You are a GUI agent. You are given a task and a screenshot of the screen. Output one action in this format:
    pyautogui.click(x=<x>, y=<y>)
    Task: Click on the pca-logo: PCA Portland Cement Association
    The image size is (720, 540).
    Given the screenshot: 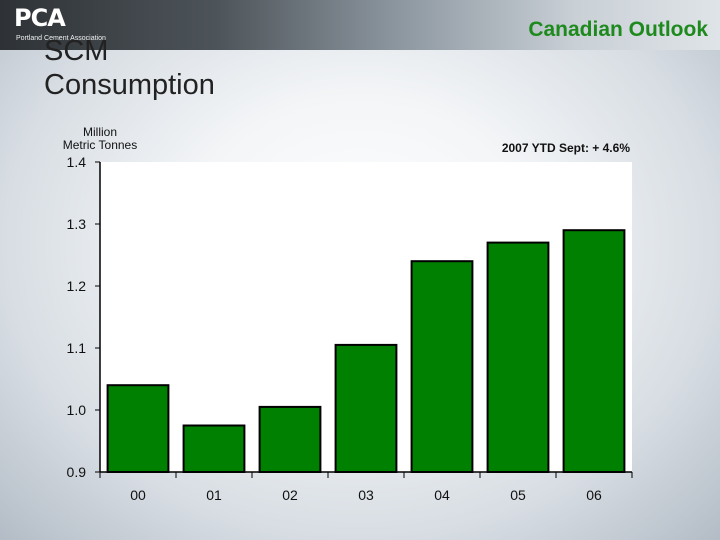 What is the action you would take?
    pyautogui.click(x=89, y=25)
    